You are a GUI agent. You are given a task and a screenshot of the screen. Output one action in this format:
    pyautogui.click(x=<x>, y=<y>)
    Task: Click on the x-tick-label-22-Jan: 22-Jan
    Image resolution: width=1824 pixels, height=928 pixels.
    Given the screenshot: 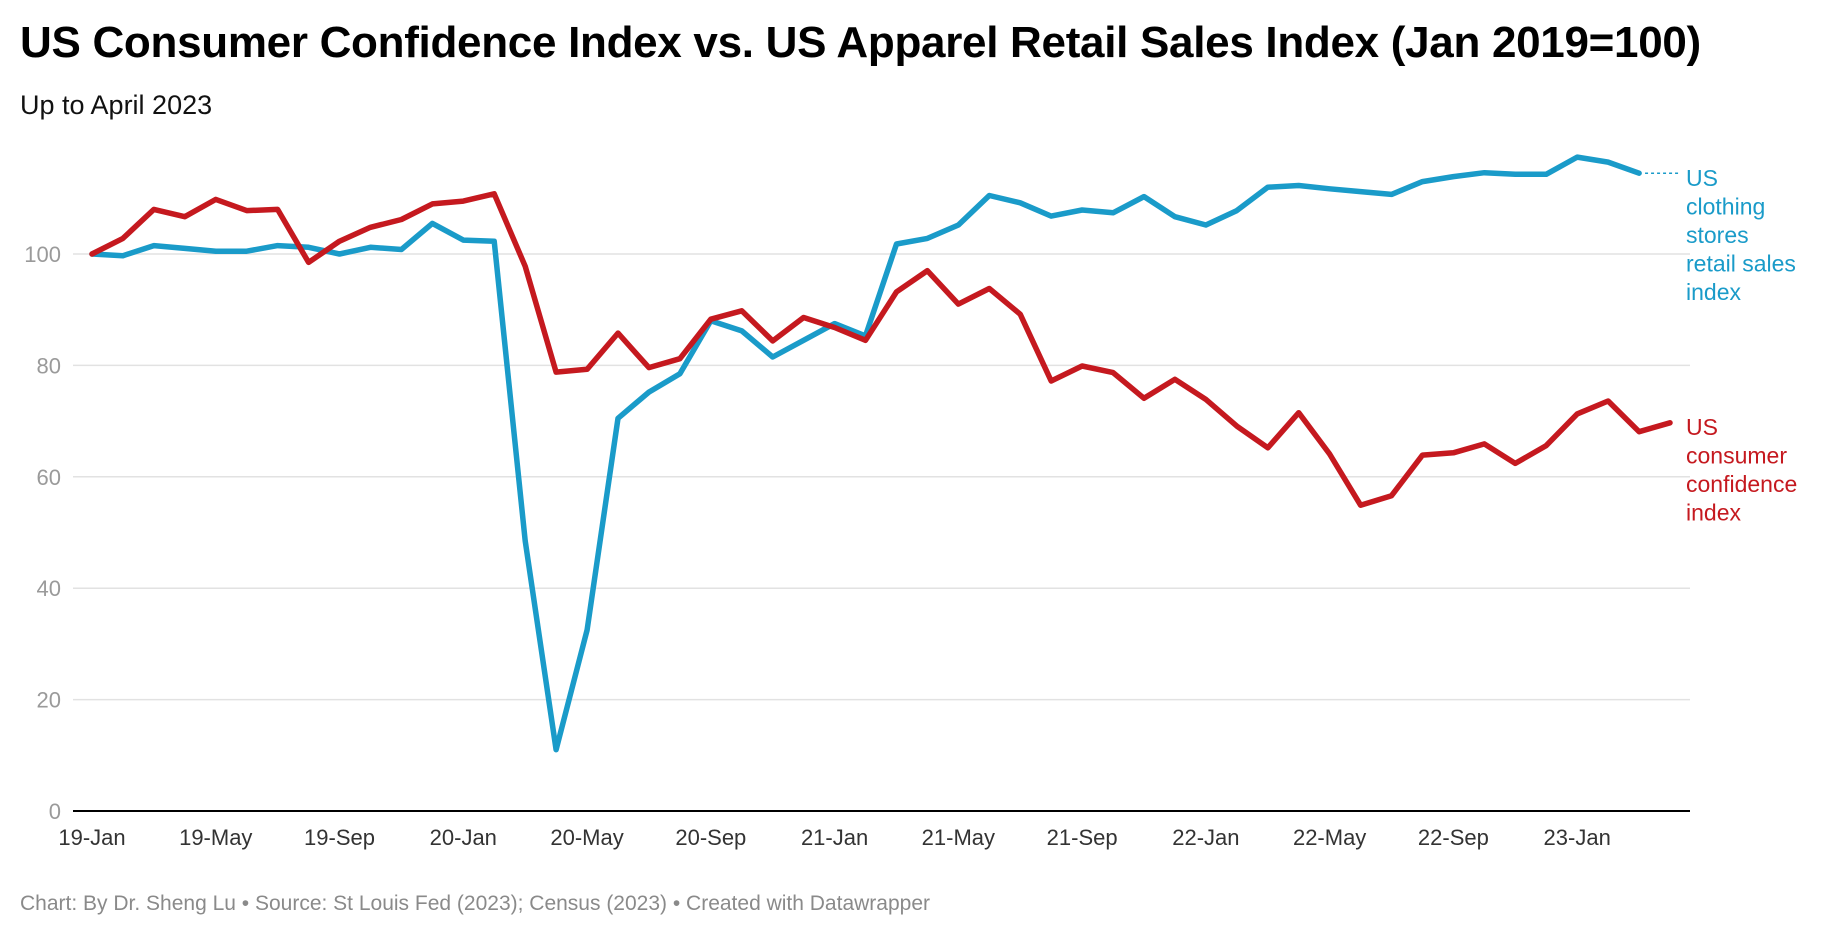 What is the action you would take?
    pyautogui.click(x=1205, y=837)
    